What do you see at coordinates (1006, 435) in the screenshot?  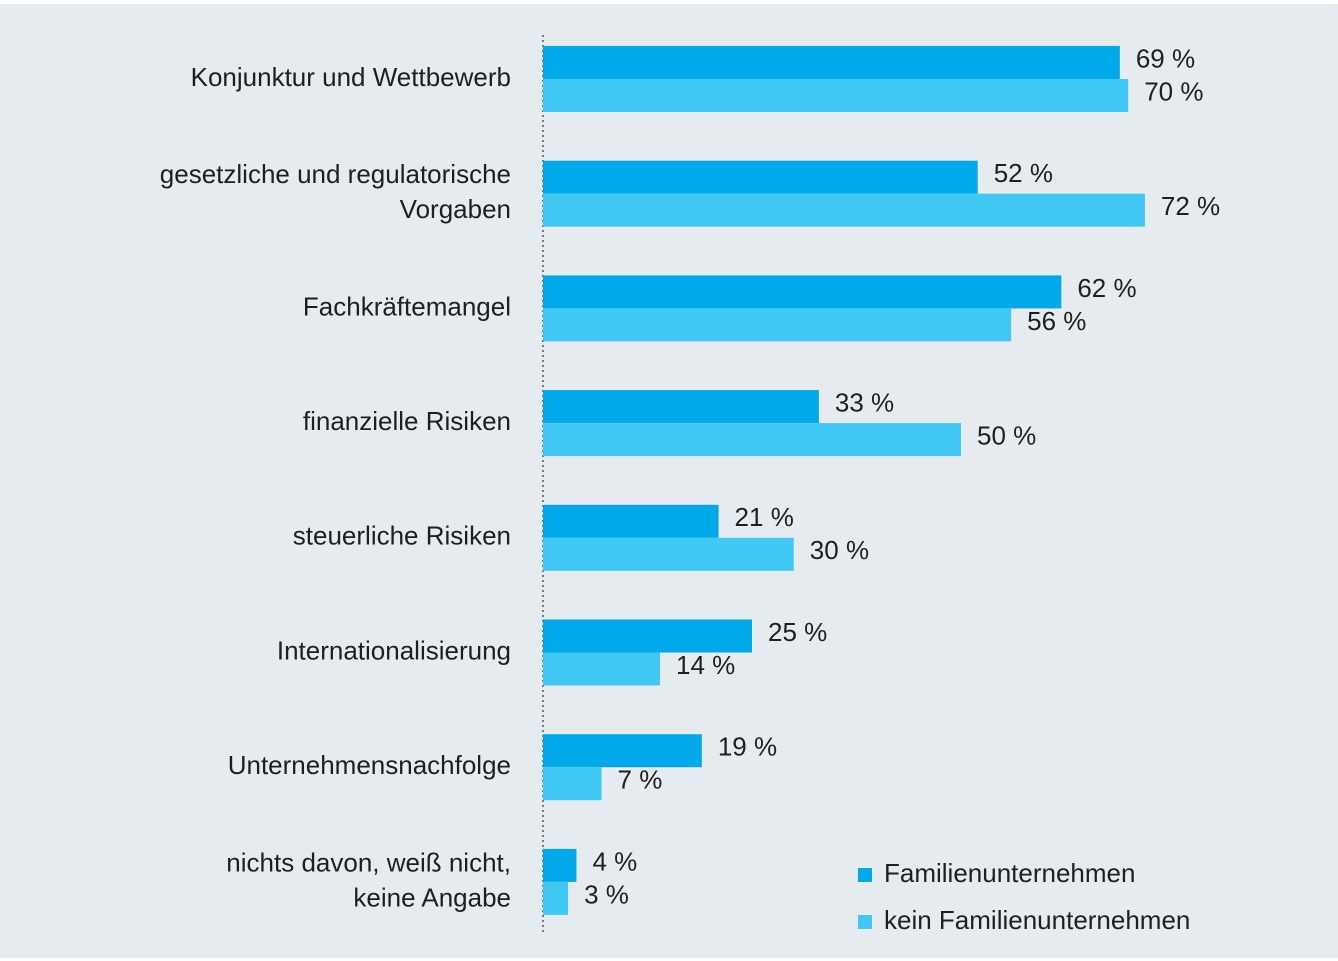 I see `data-label: 50 %` at bounding box center [1006, 435].